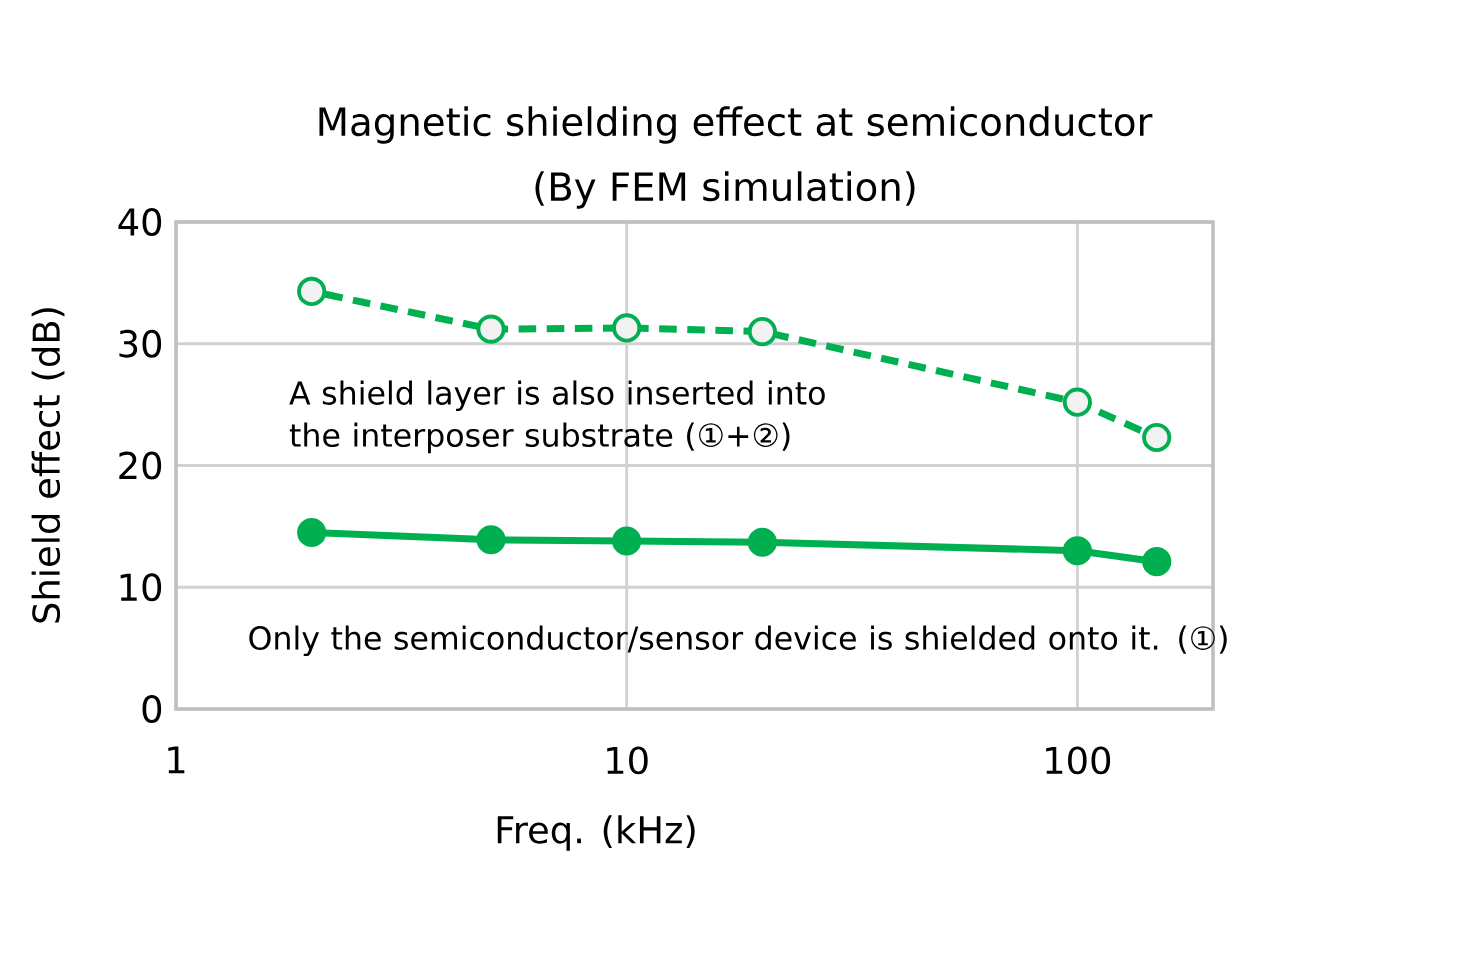 This screenshot has height=963, width=1469. What do you see at coordinates (557, 417) in the screenshot?
I see `annotation: A shield layer is also inserted into the interposer substrate (①+②)` at bounding box center [557, 417].